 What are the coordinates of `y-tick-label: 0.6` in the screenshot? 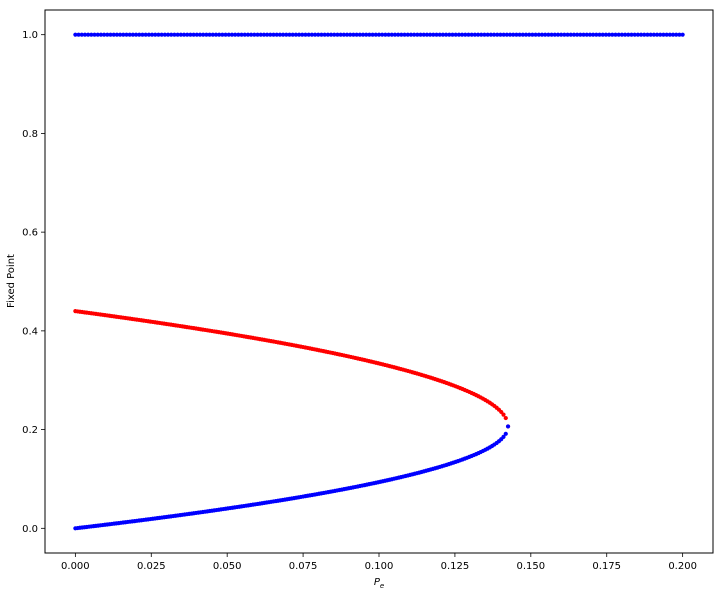 It's located at (30, 233).